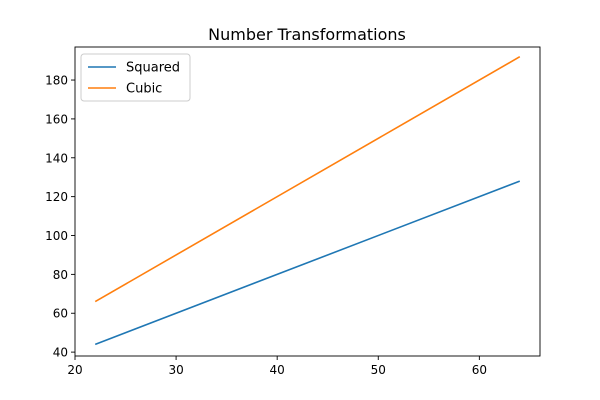 This screenshot has height=400, width=600. I want to click on y-tick-label: 80, so click(60, 275).